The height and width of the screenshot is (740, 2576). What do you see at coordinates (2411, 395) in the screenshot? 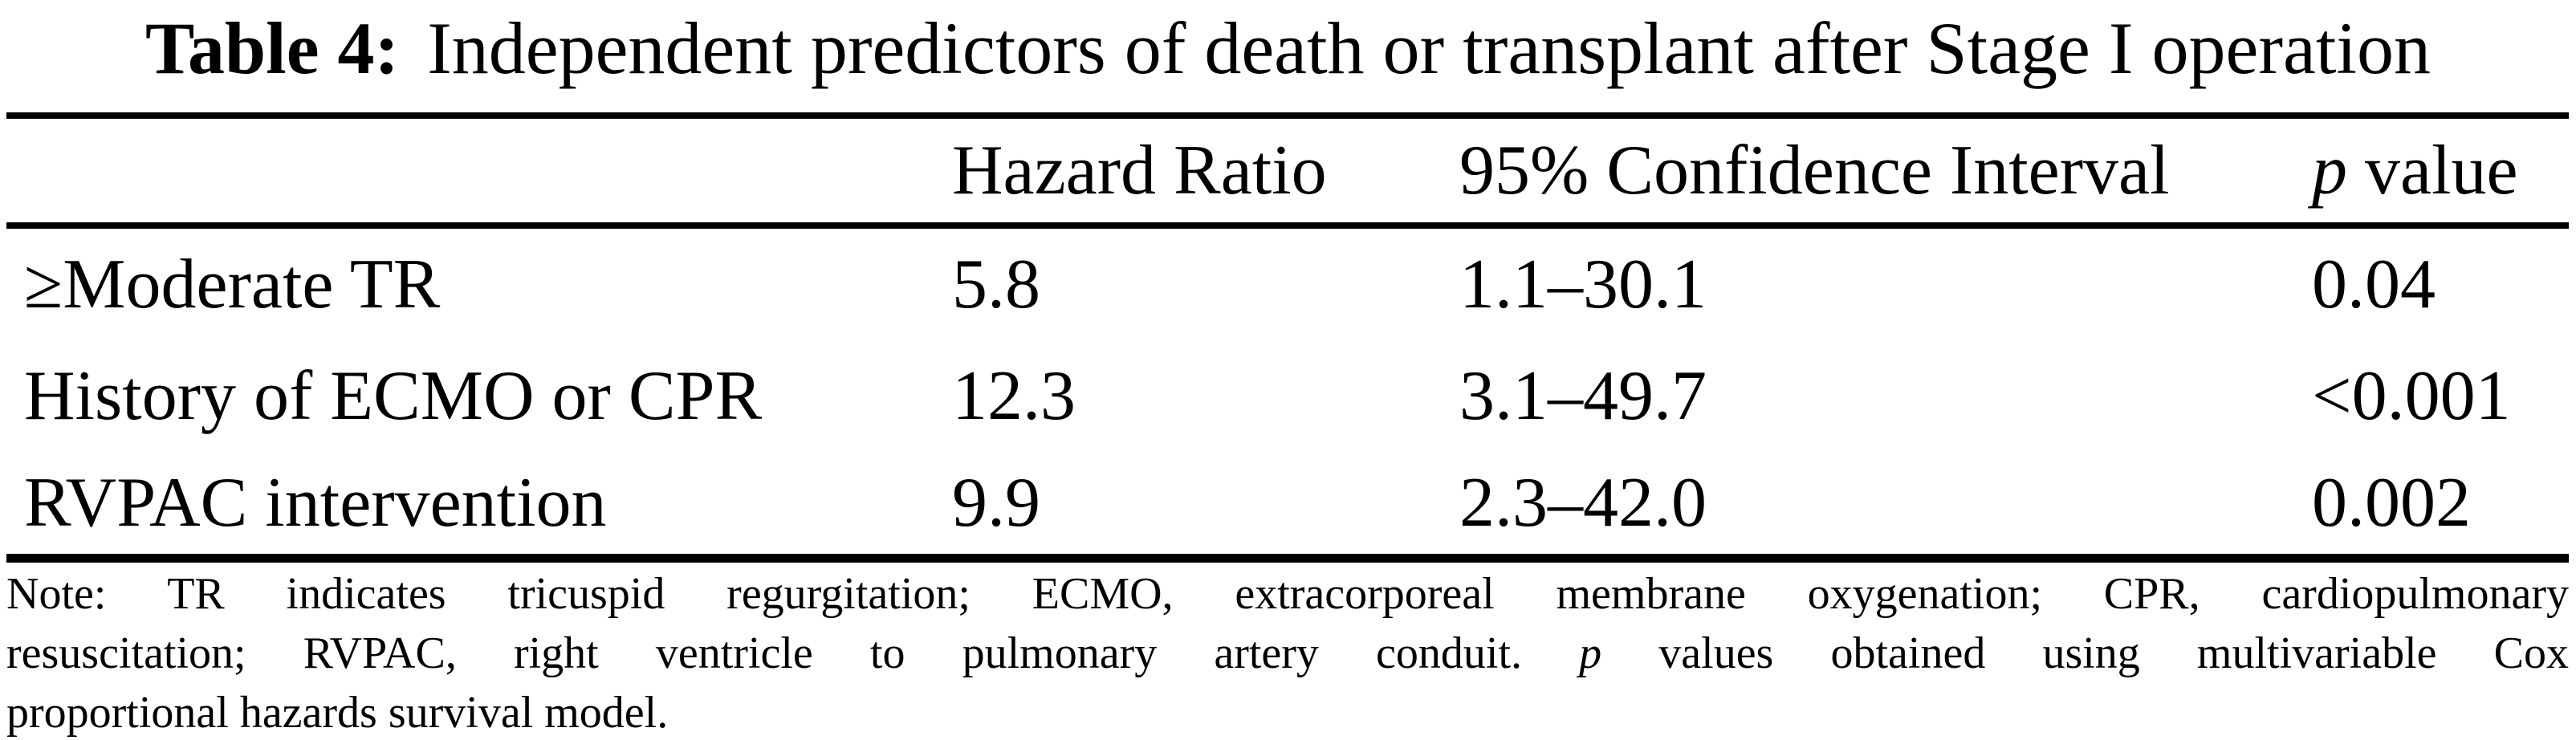
I see `cell-p-value: <0.001` at bounding box center [2411, 395].